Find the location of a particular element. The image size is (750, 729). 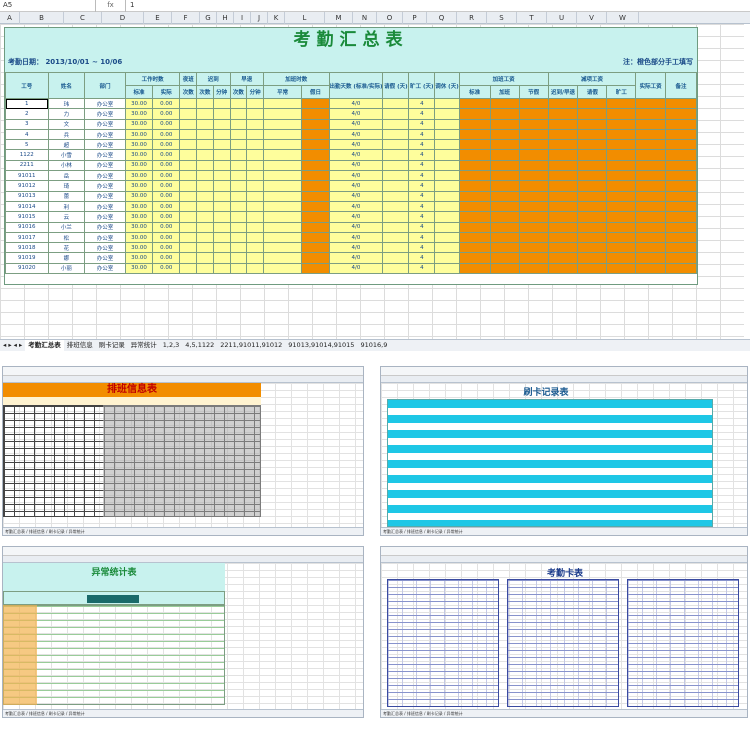

cell-name: 文 is located at coordinates (66, 124).